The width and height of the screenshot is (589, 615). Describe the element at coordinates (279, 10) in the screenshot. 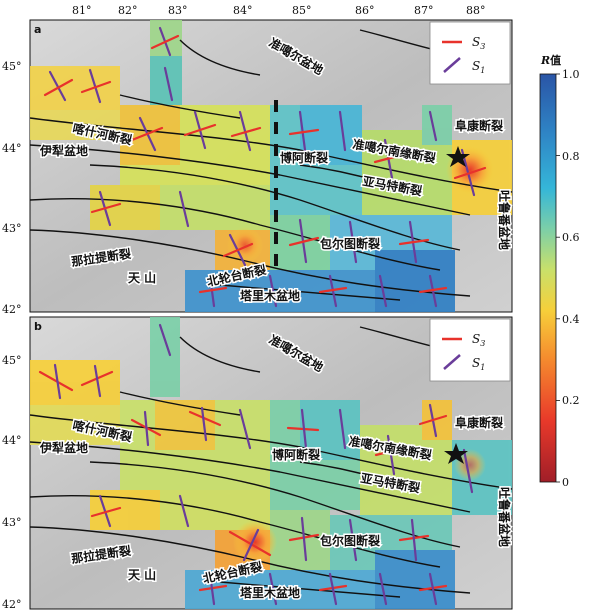

I see `x-axis-ticks: 81° 82° 83° 84° 85° 86° 87° 88°` at that location.